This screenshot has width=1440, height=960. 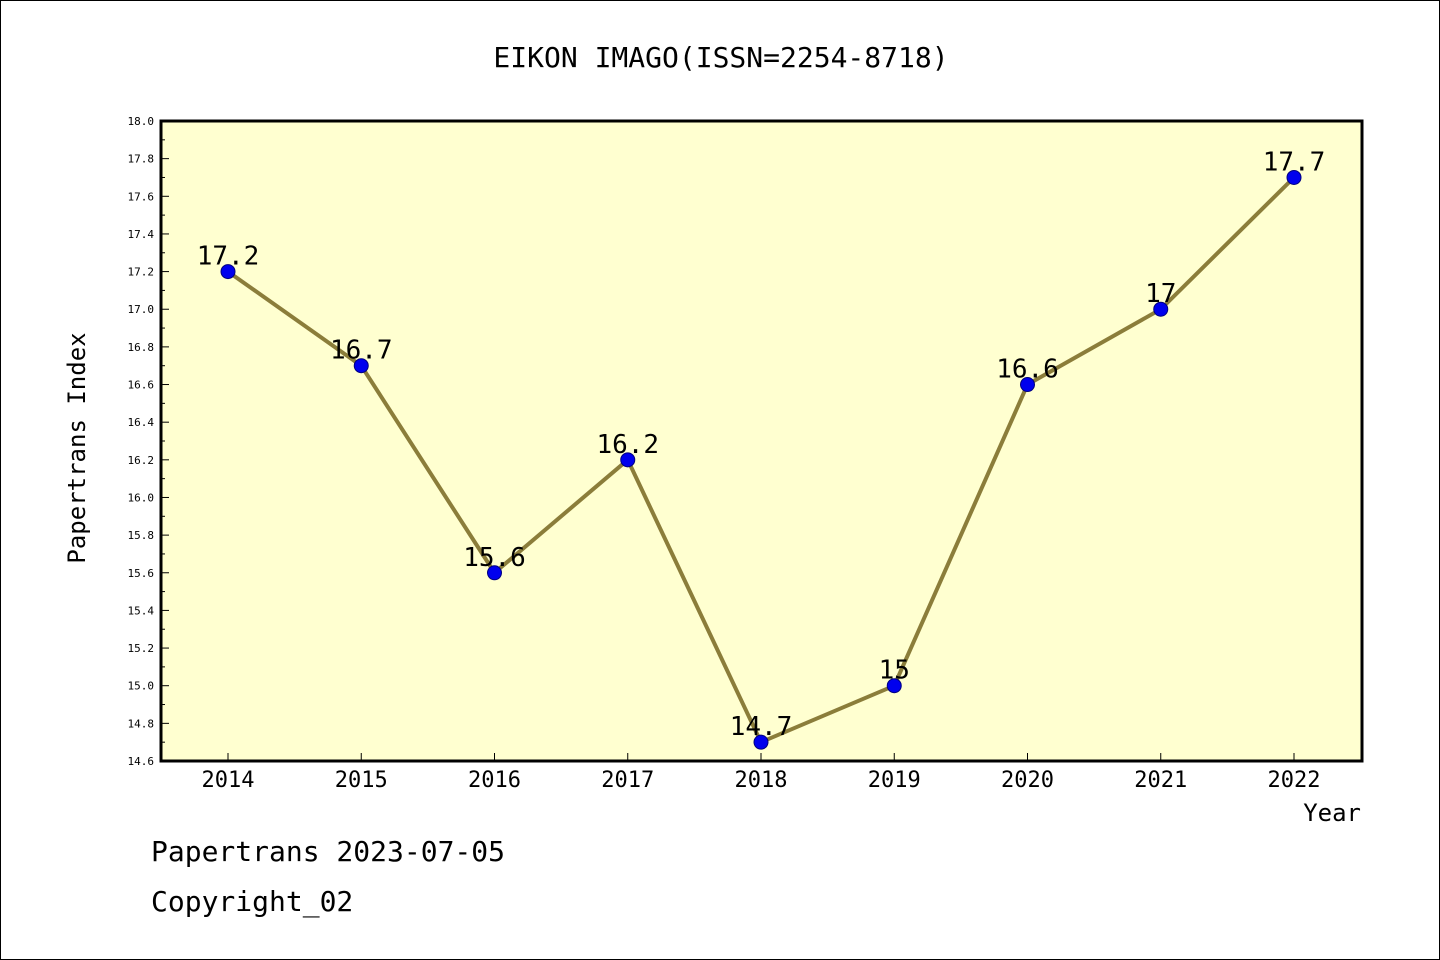 What do you see at coordinates (77, 447) in the screenshot?
I see `y-axis-label: Papertrans Index` at bounding box center [77, 447].